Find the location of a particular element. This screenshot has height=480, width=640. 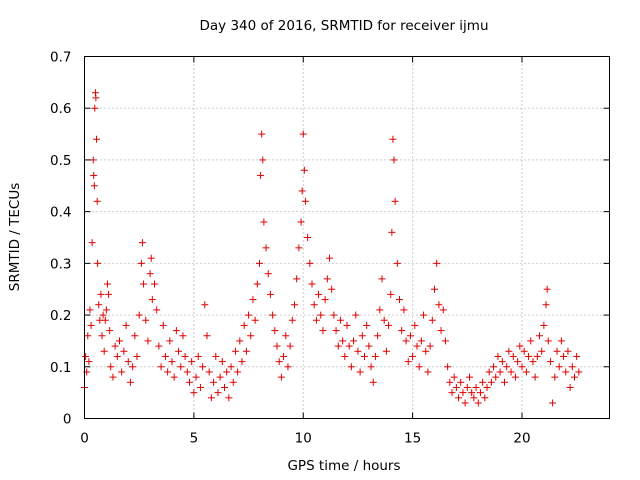

y-tick-label: 0.7 is located at coordinates (60, 58).